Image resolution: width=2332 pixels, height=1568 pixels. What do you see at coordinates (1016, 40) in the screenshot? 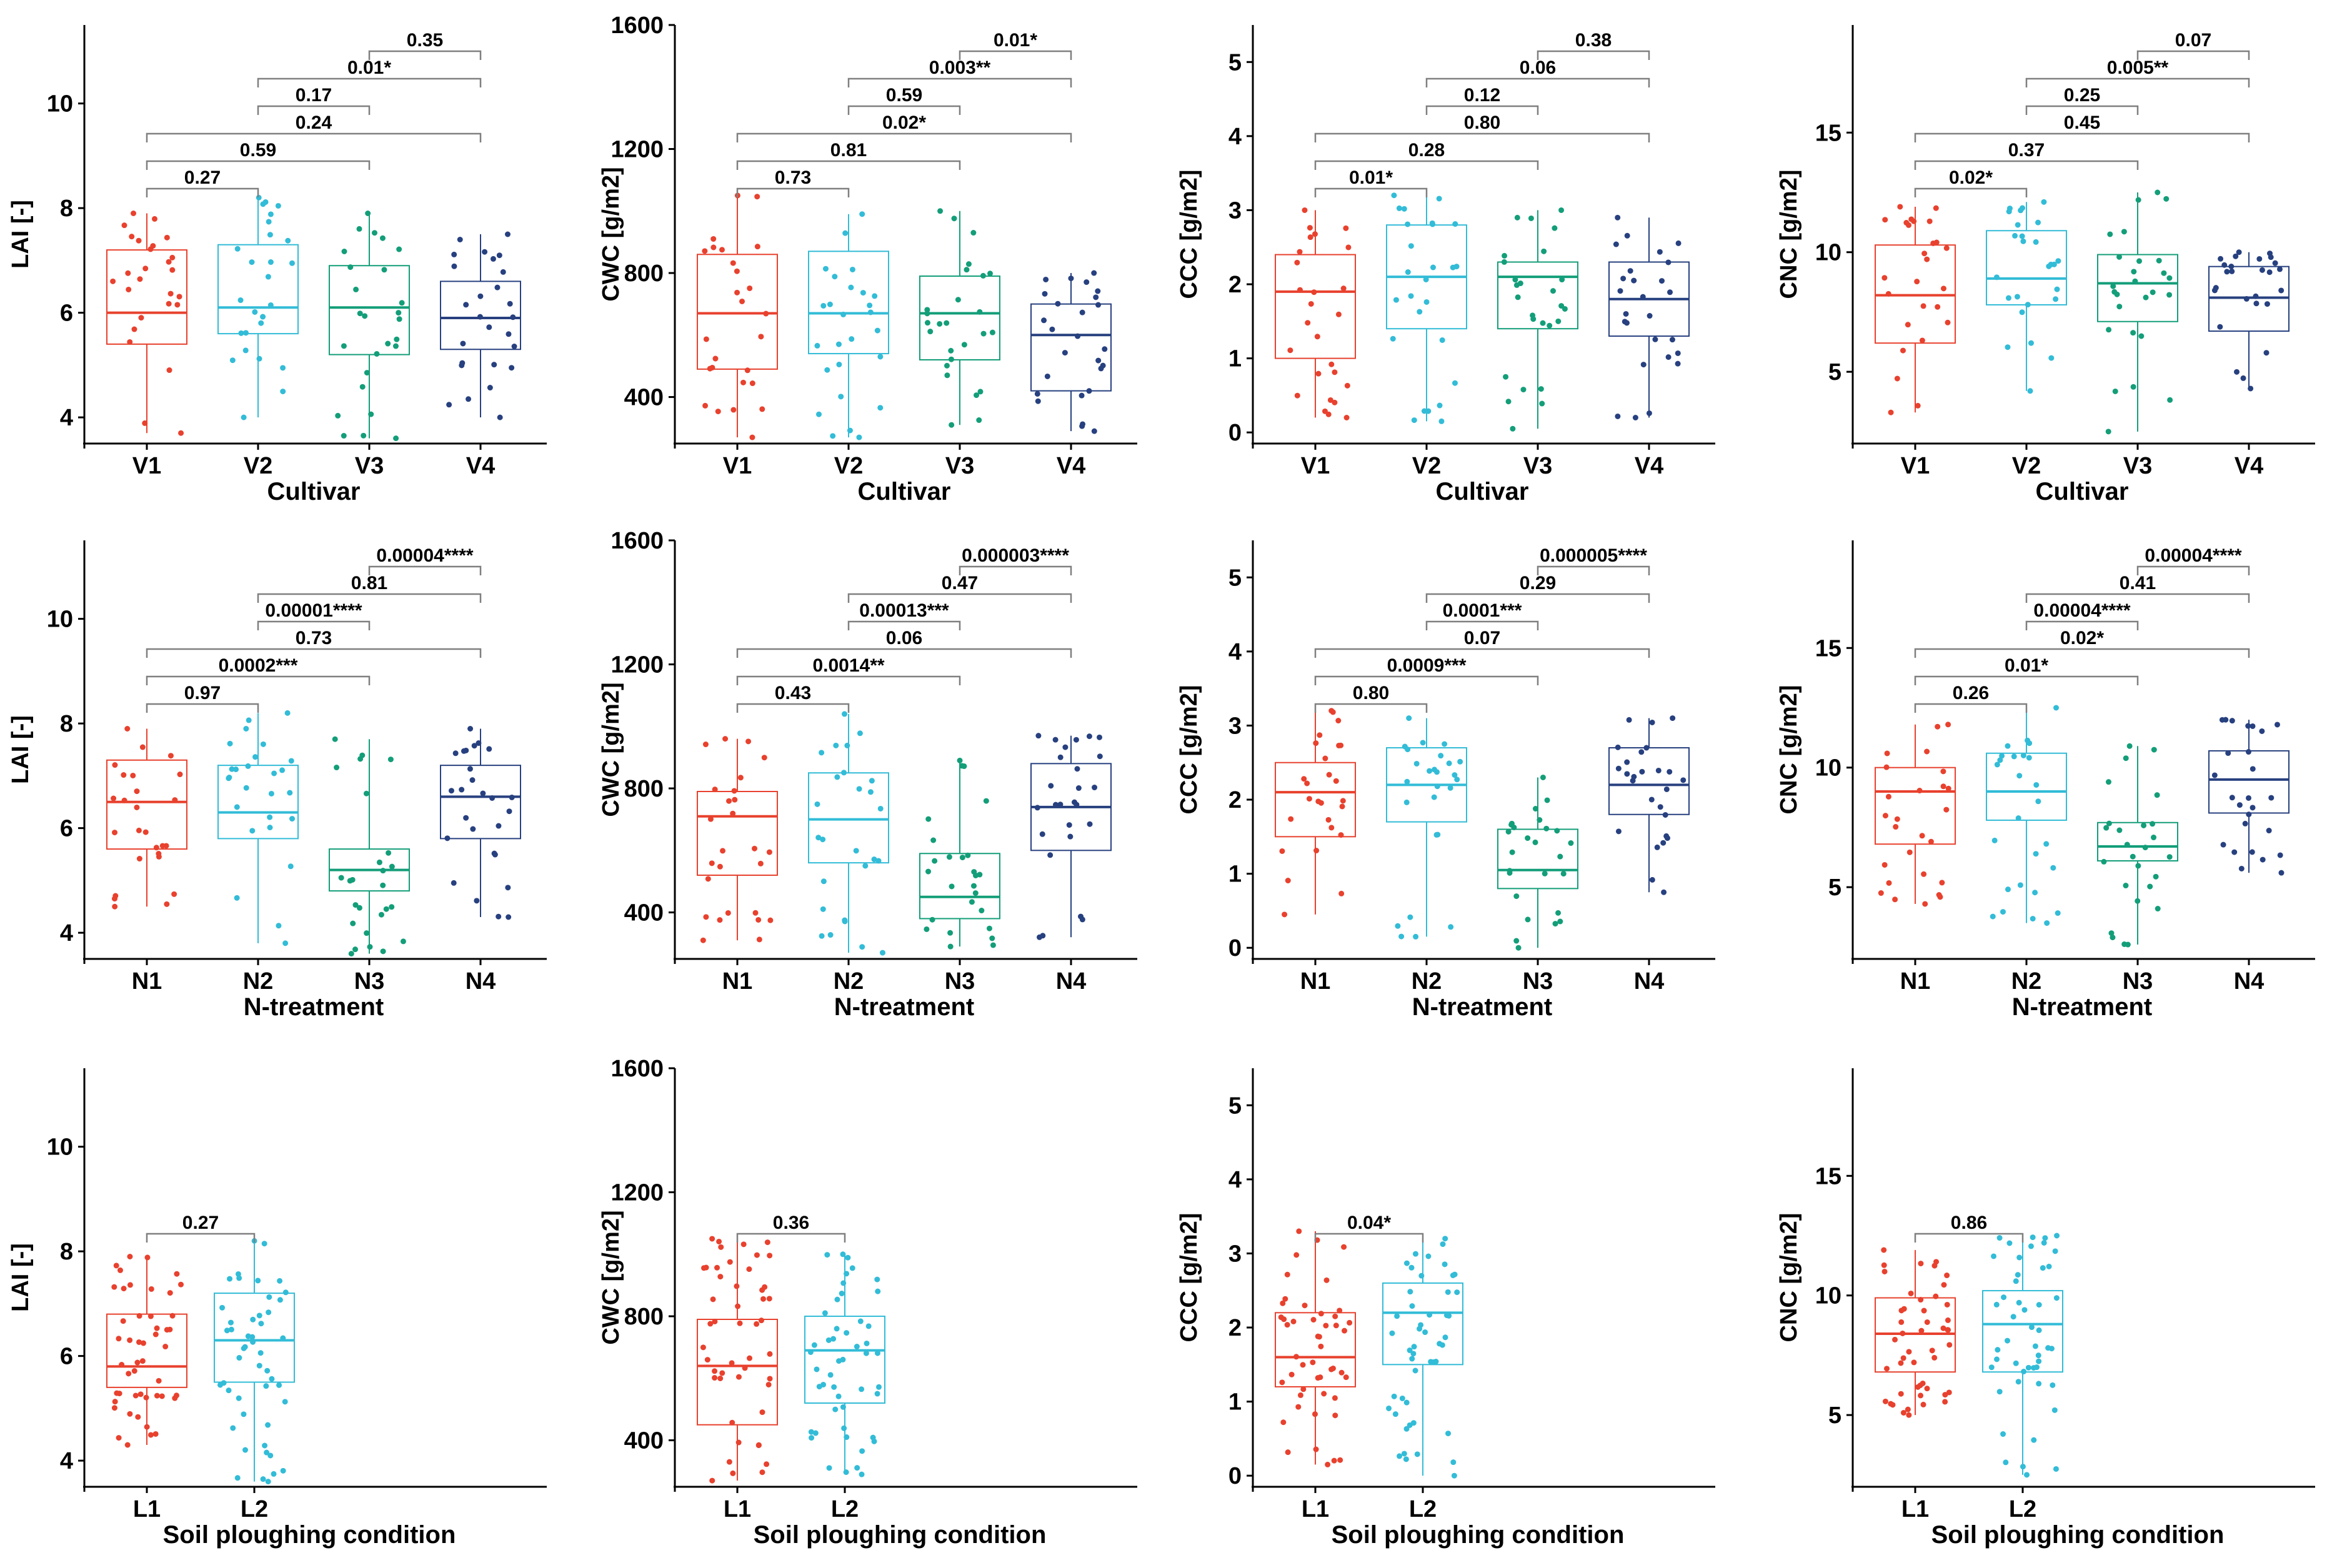
I see `significance-label: 0.01*` at bounding box center [1016, 40].